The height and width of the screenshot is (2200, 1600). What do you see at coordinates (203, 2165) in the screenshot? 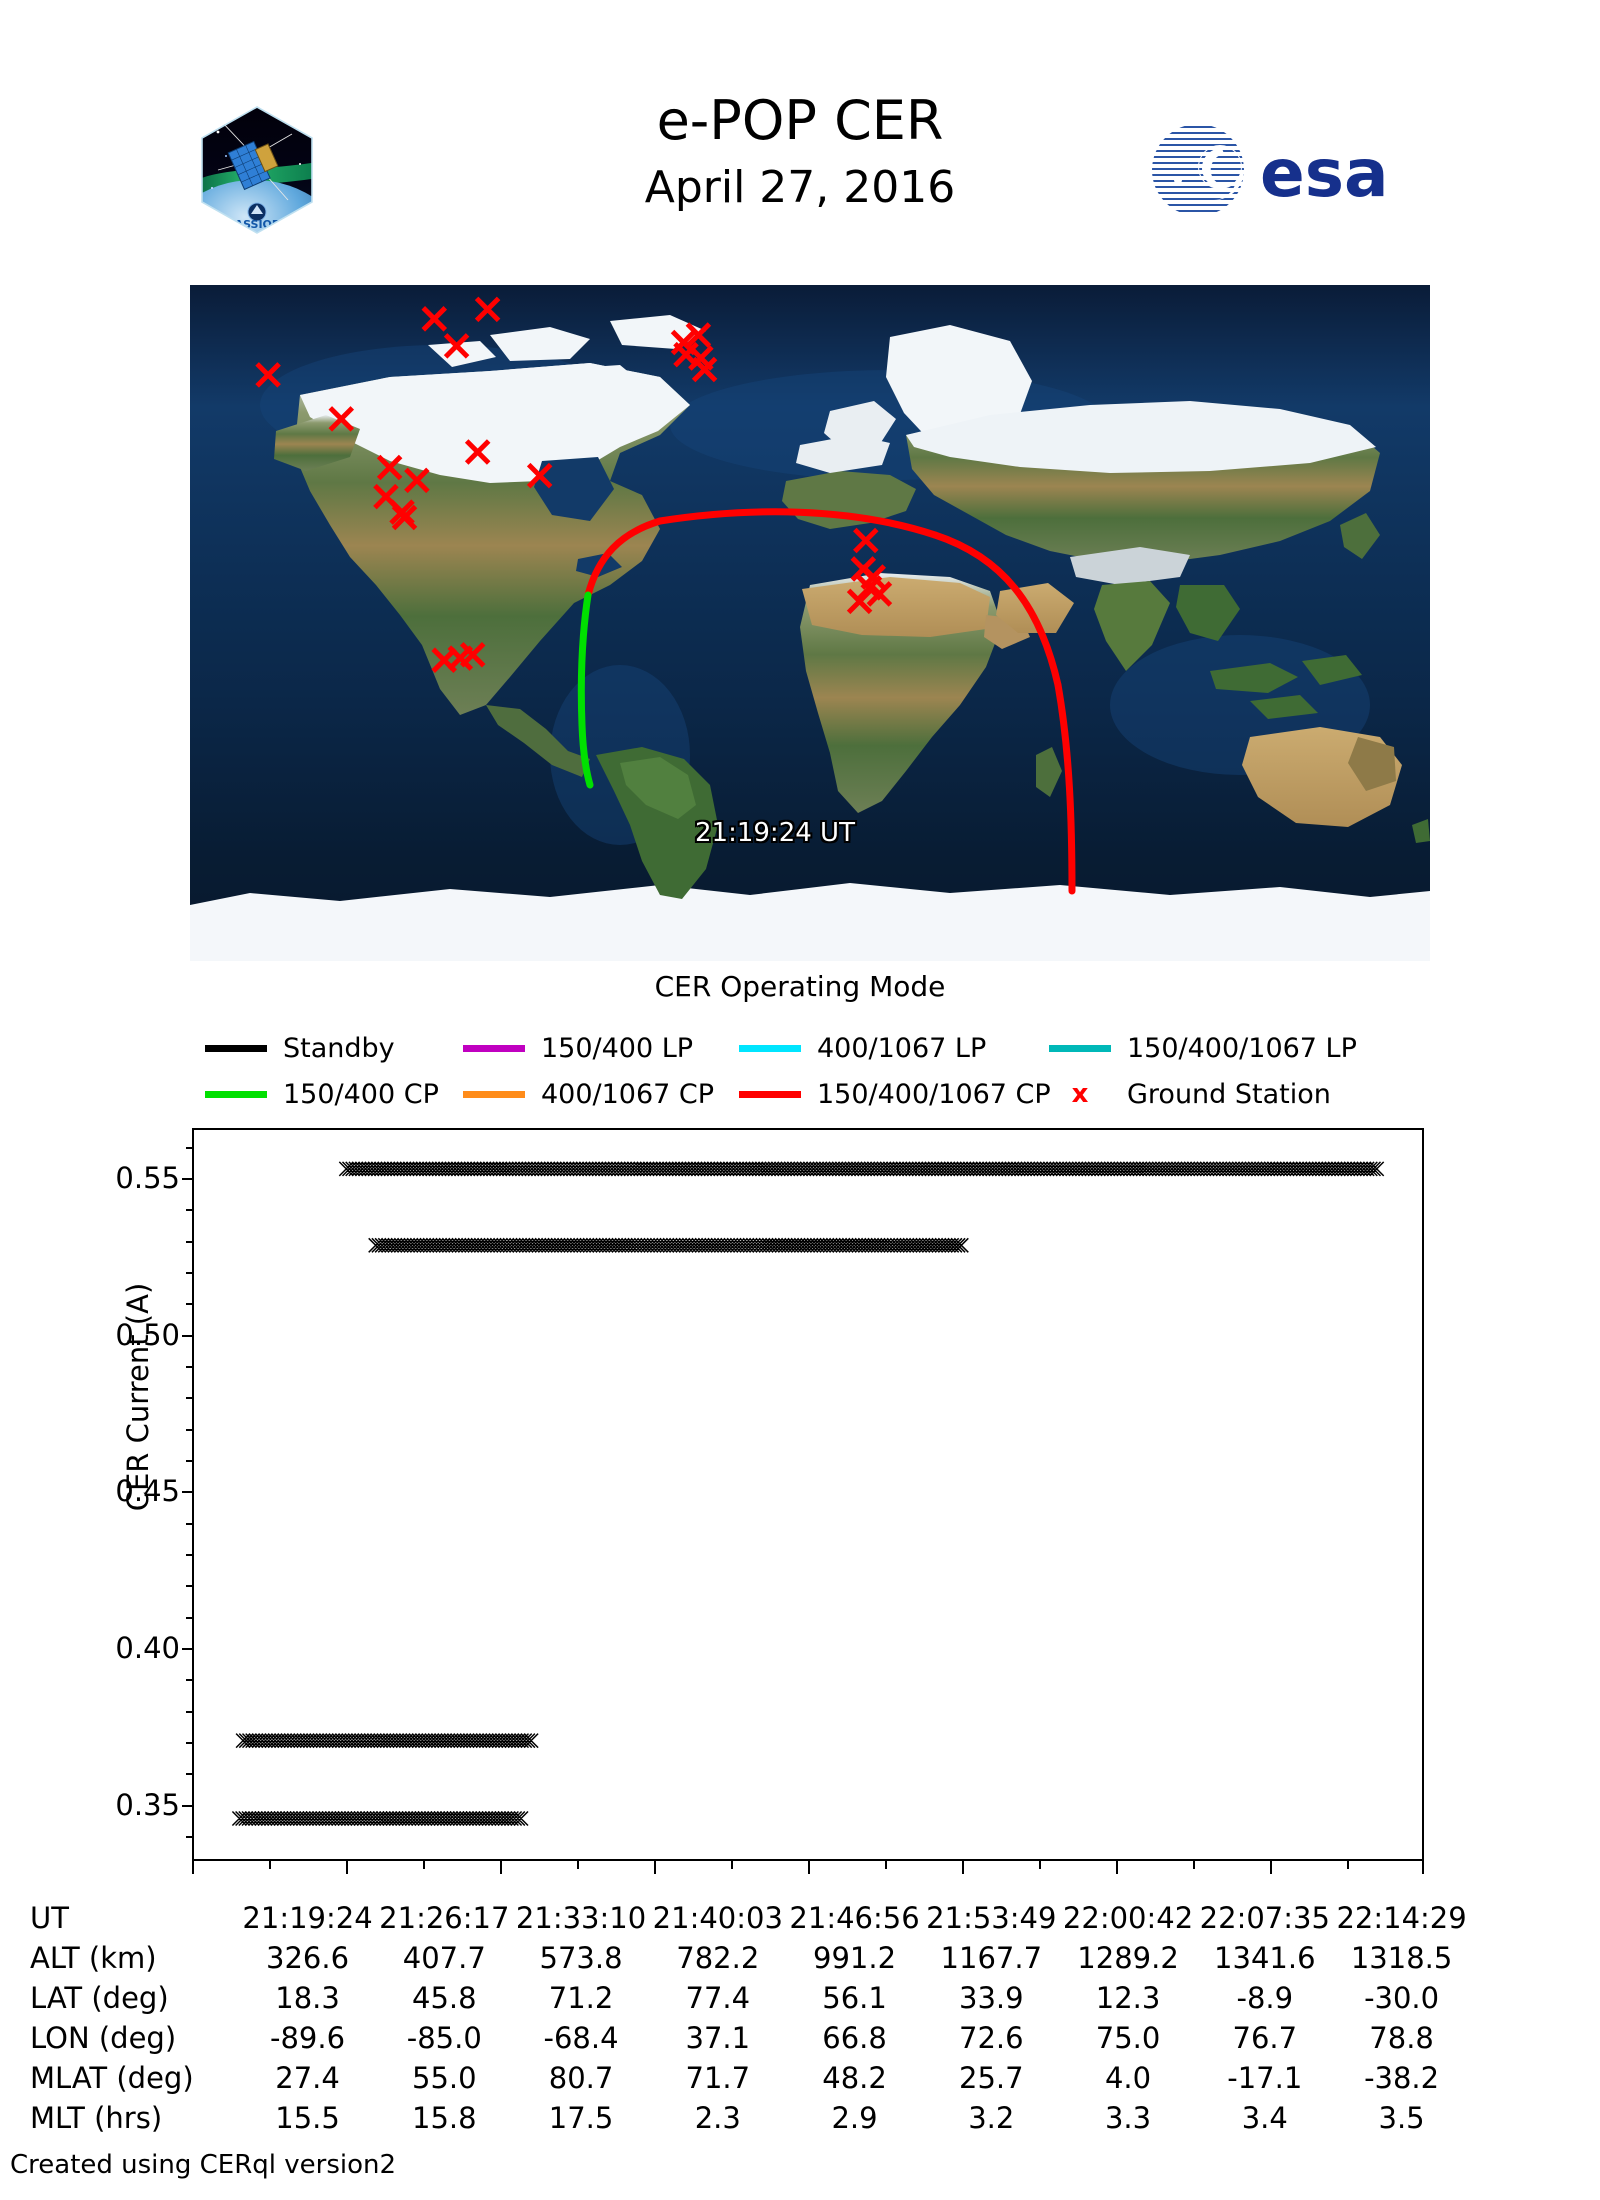
I see `footer-credit: Created using CERql version2` at bounding box center [203, 2165].